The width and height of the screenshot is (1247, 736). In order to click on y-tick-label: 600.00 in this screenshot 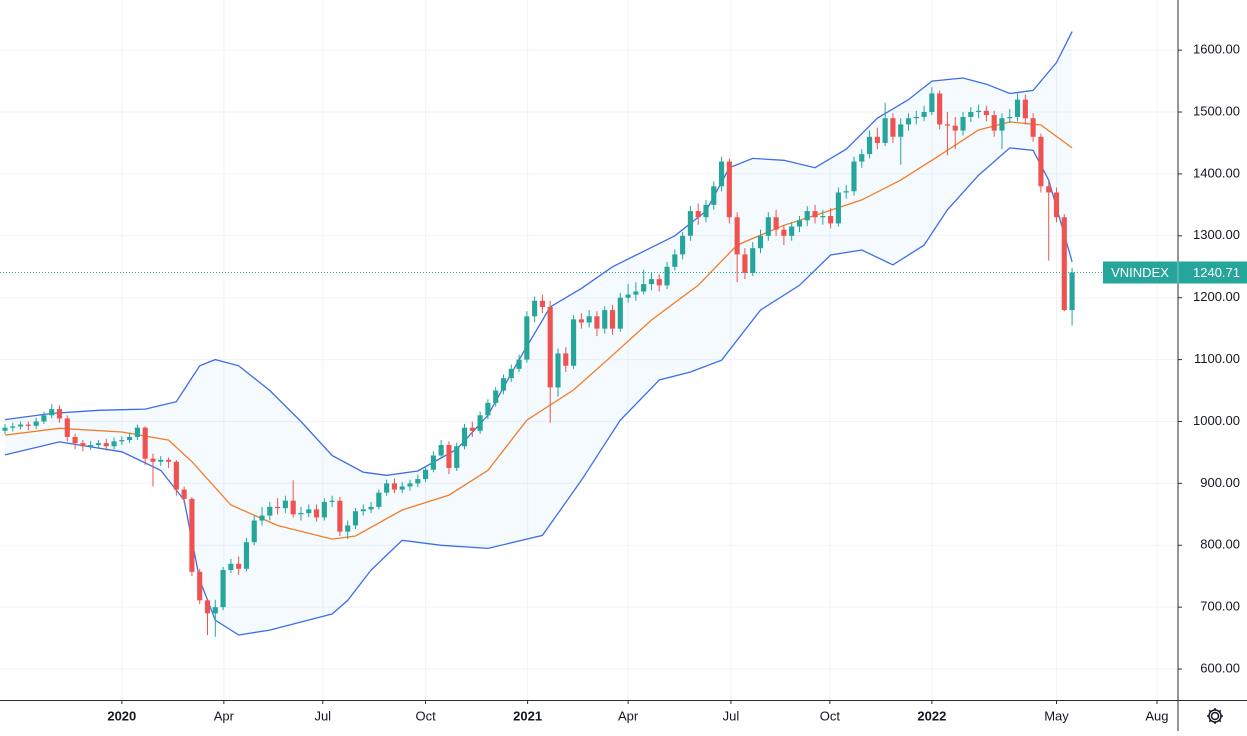, I will do `click(1220, 667)`.